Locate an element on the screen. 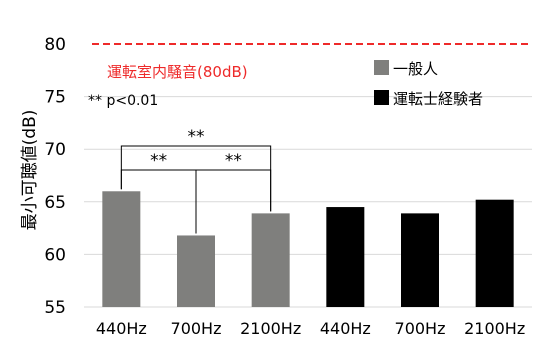  significance-brackets: ** ** ** is located at coordinates (196, 180).